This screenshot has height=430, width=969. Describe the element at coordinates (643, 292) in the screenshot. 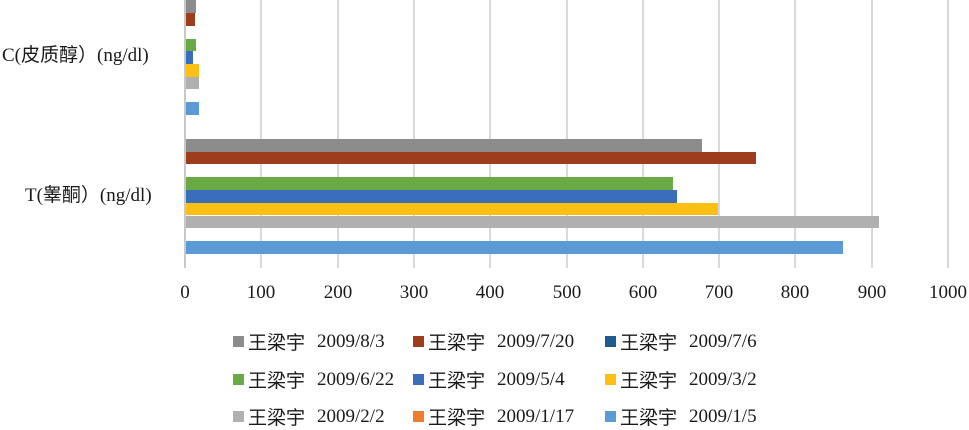

I see `x-tick-label: 600` at that location.